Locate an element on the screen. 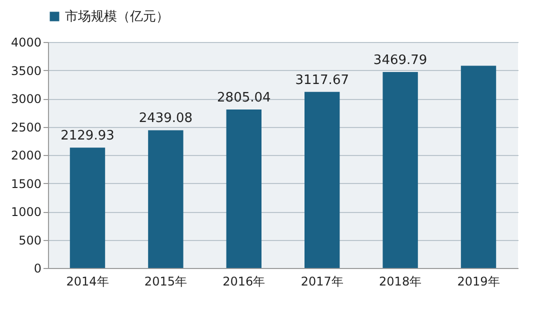  y-tick-label: 0 is located at coordinates (38, 269).